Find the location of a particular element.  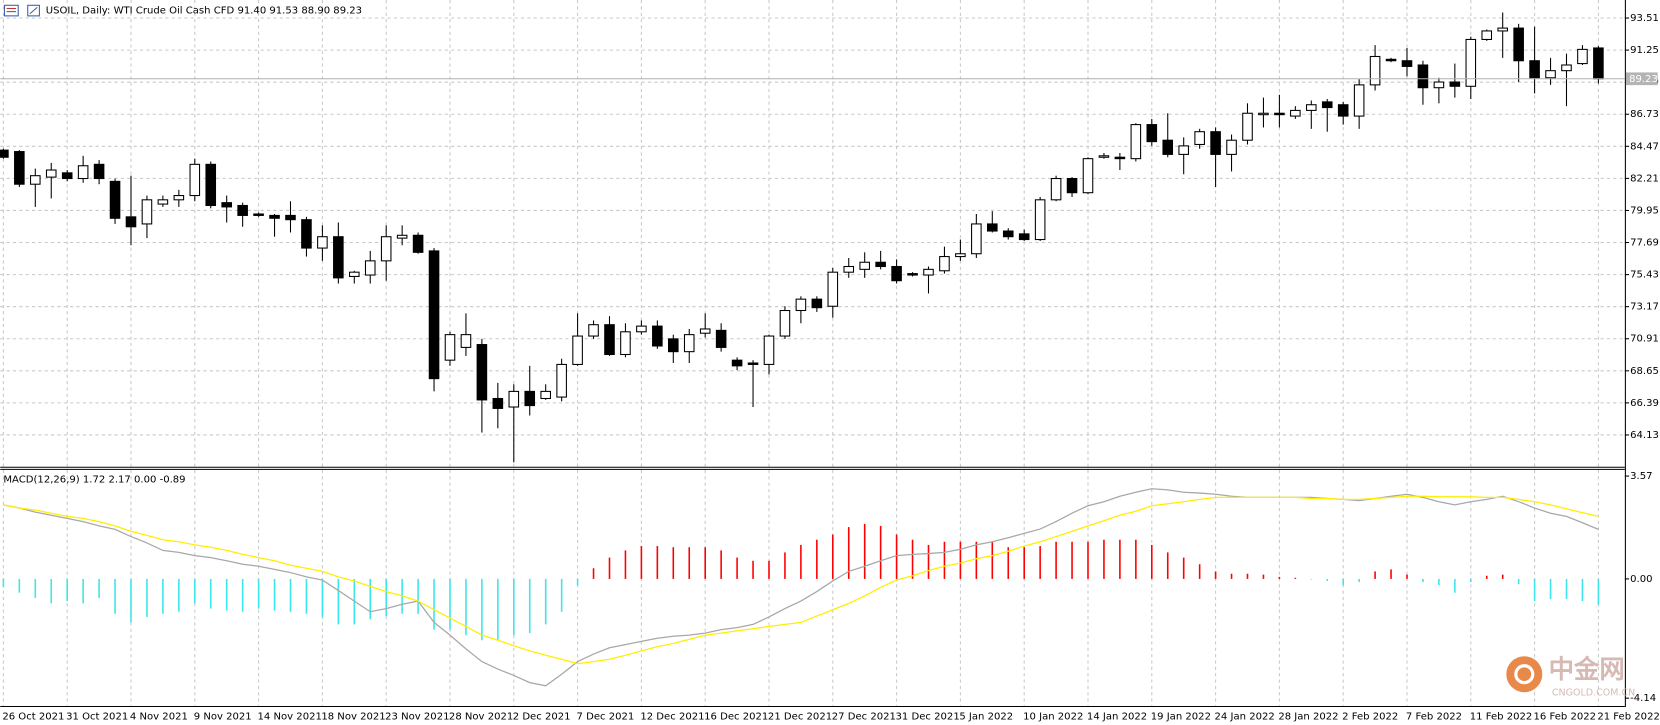

y-tick-label: 68.65 is located at coordinates (1644, 371).